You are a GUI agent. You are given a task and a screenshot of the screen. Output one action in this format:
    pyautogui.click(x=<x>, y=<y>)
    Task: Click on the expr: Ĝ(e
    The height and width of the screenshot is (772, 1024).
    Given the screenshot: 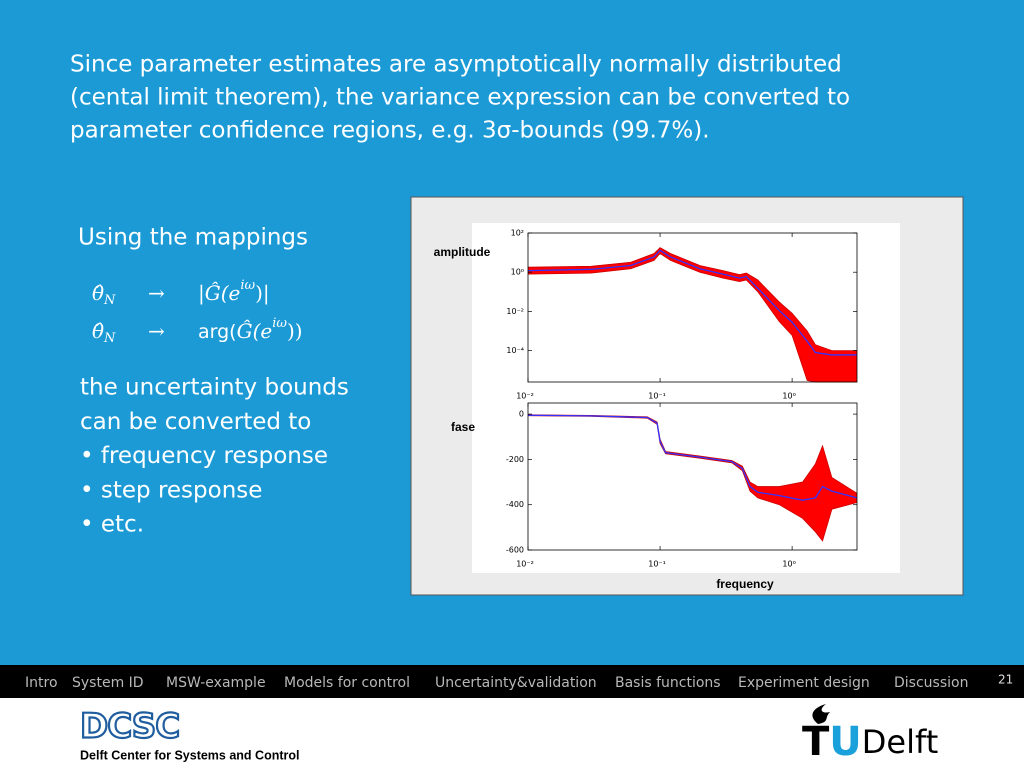 What is the action you would take?
    pyautogui.click(x=255, y=330)
    